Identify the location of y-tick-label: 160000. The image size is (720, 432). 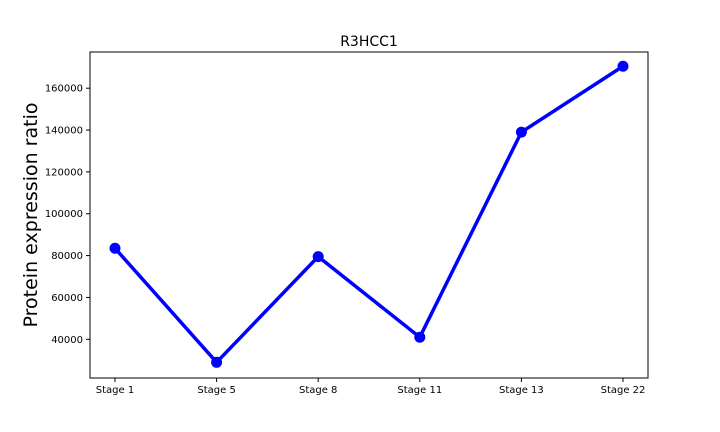
(64, 89).